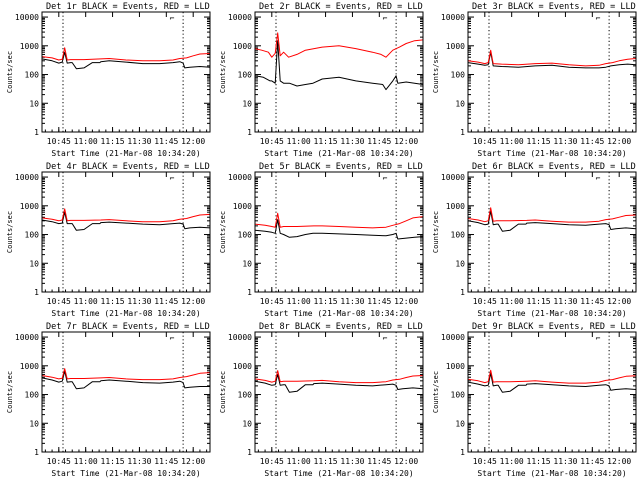  What do you see at coordinates (554, 327) in the screenshot?
I see `panel-title: Det 9r BLACK = Events, RED = LLD` at bounding box center [554, 327].